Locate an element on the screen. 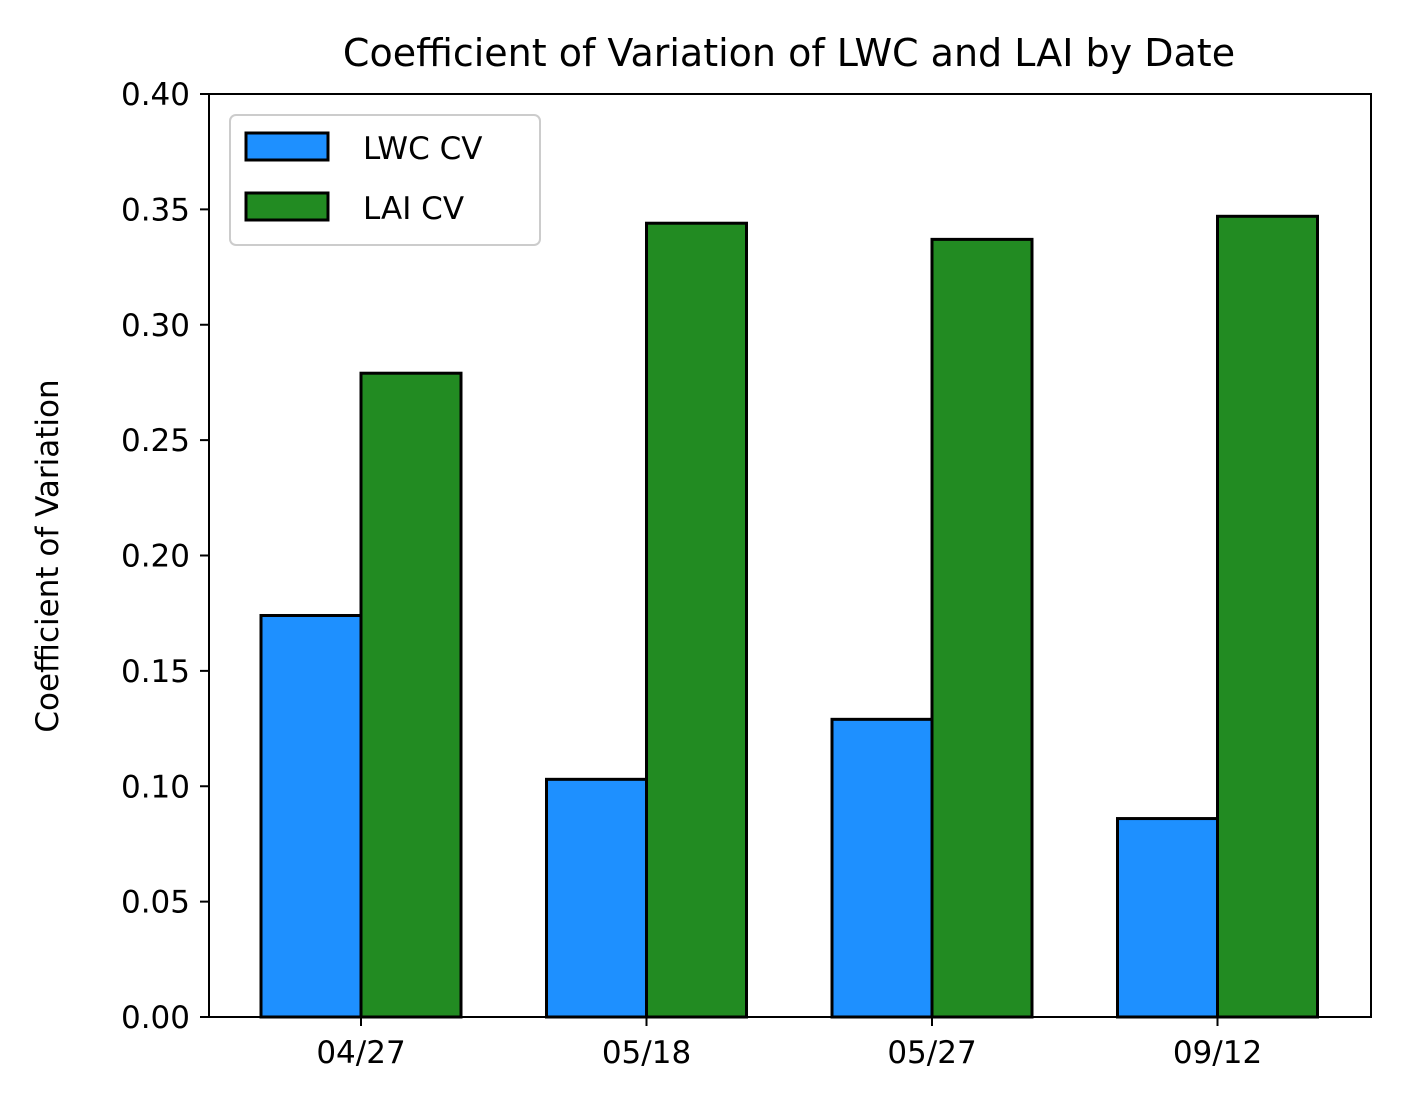 Image resolution: width=1407 pixels, height=1116 pixels. legend-swatch-lwc-cv is located at coordinates (287, 146).